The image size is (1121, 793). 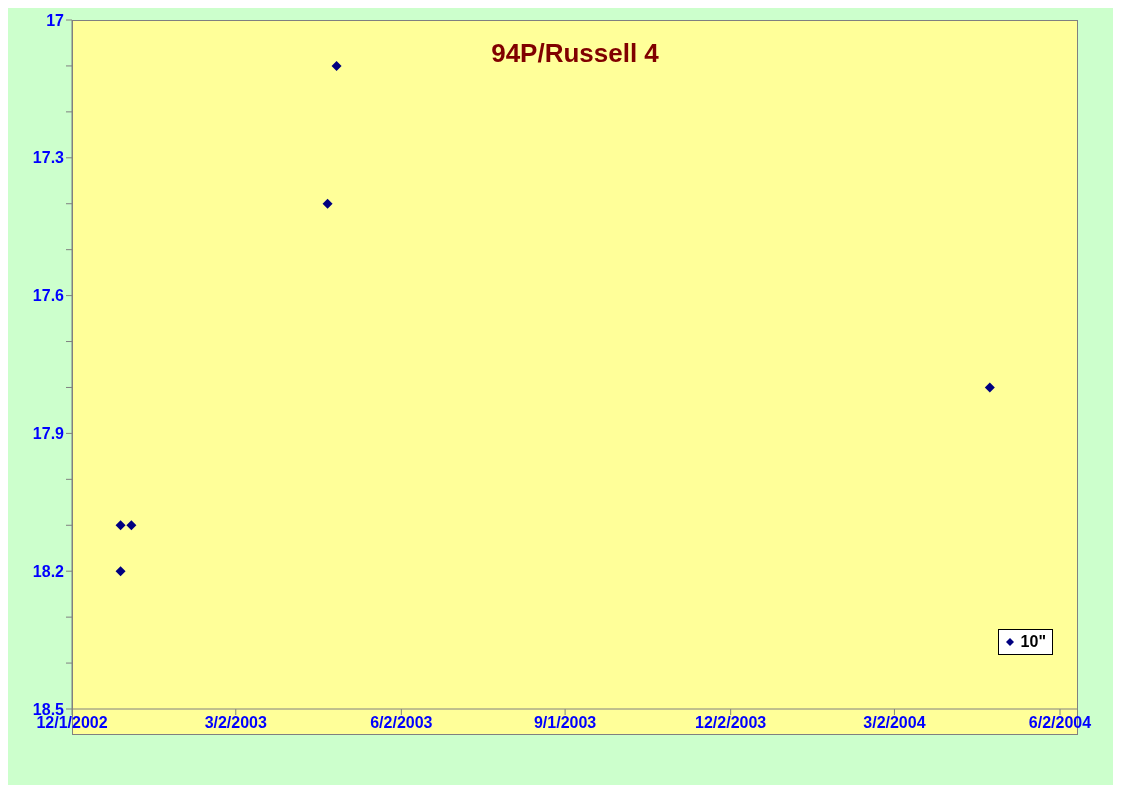 I want to click on y-tick-label: 17.9, so click(x=48, y=434).